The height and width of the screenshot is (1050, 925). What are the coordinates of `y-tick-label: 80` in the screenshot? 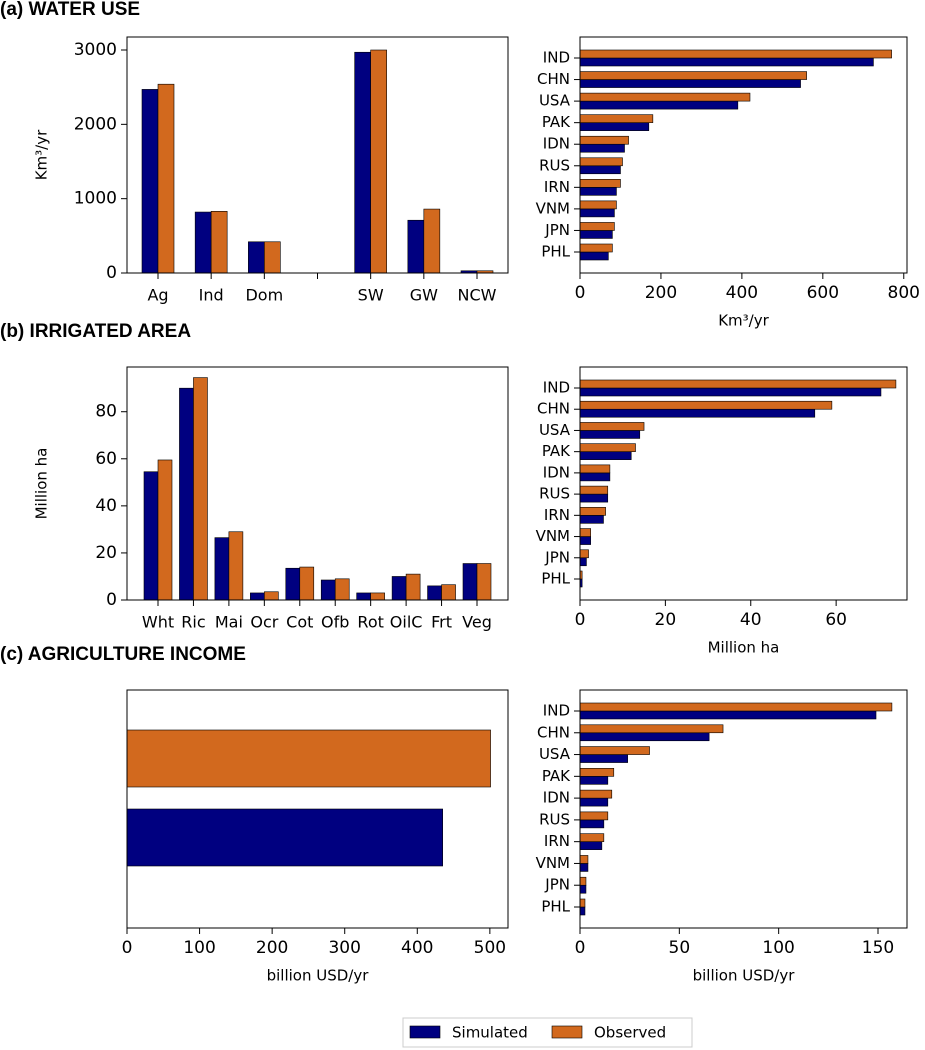 It's located at (106, 412).